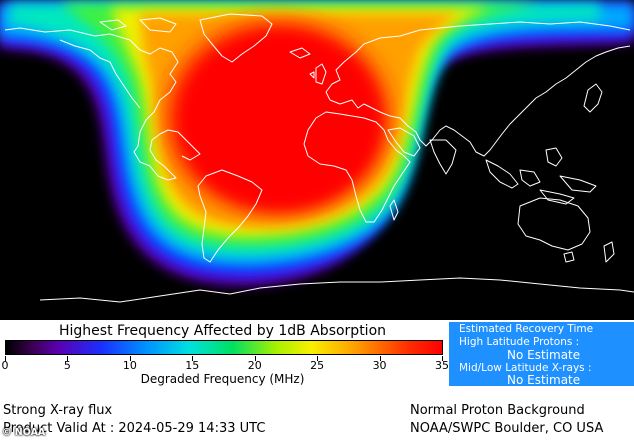  Describe the element at coordinates (224, 347) in the screenshot. I see `frequency-colorbar` at that location.